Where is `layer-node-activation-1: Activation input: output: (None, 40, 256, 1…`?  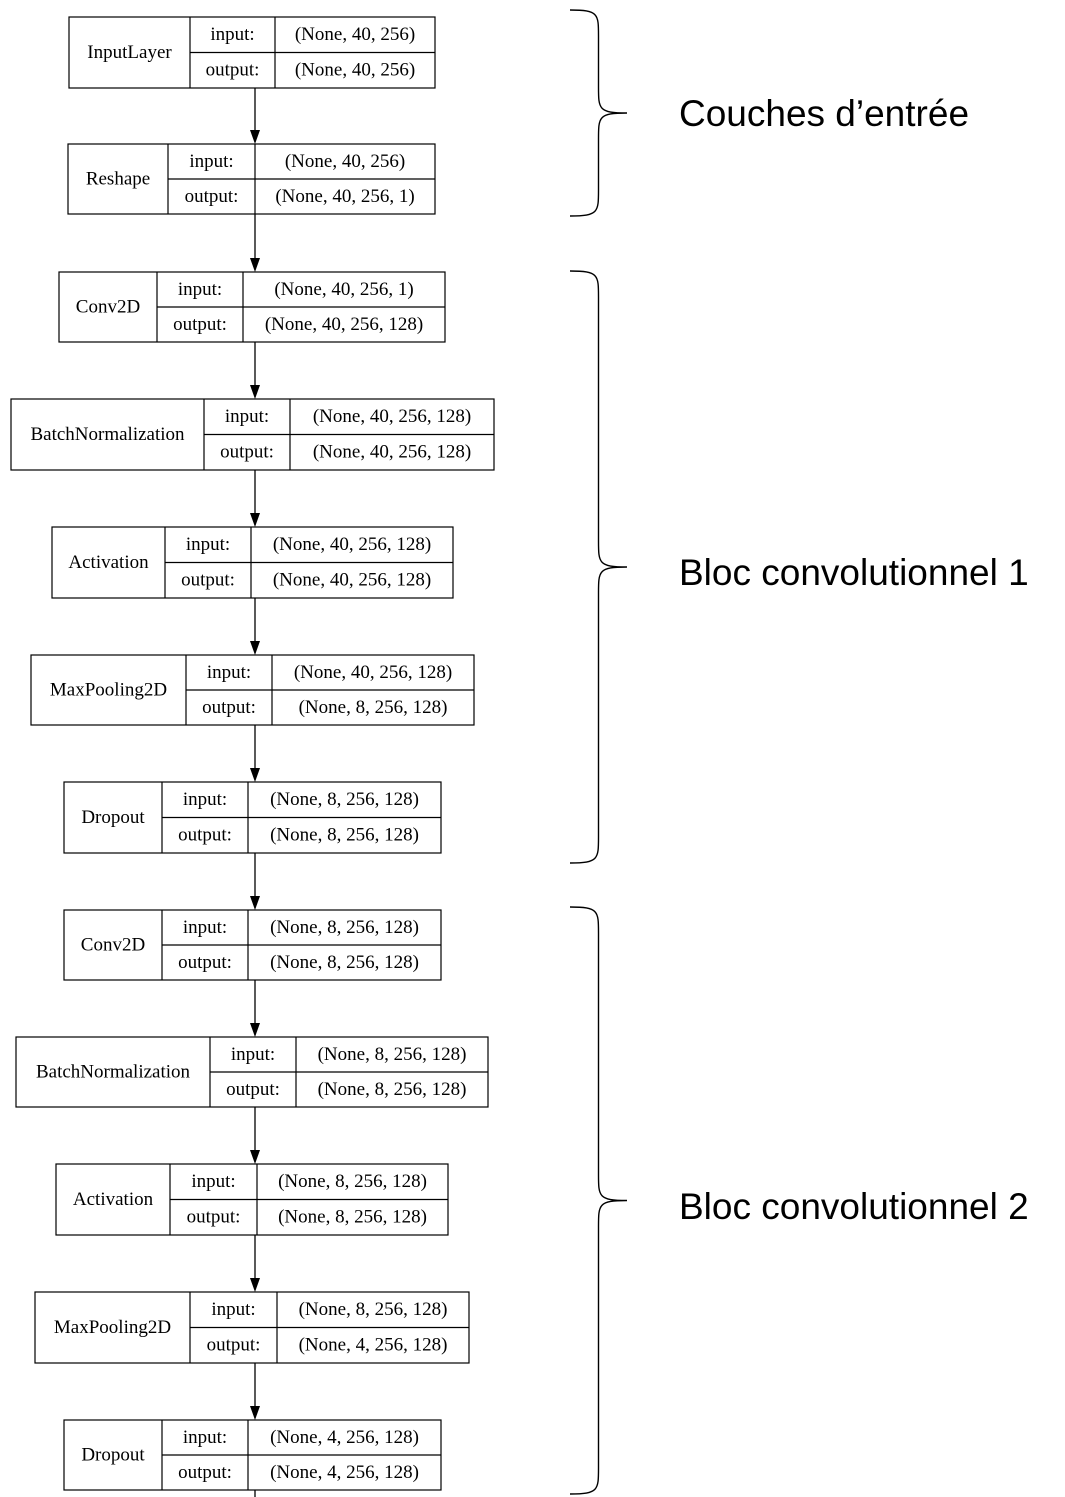 layer-node-activation-1: Activation input: output: (None, 40, 256, 1… is located at coordinates (252, 562).